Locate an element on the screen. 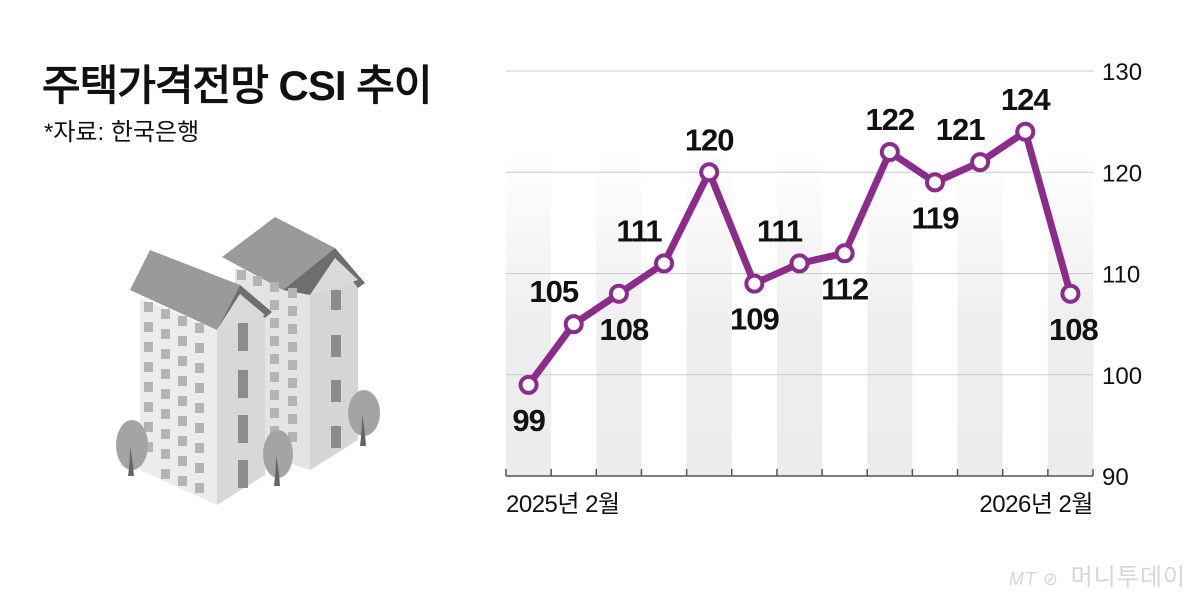  x-axis is located at coordinates (799, 473).